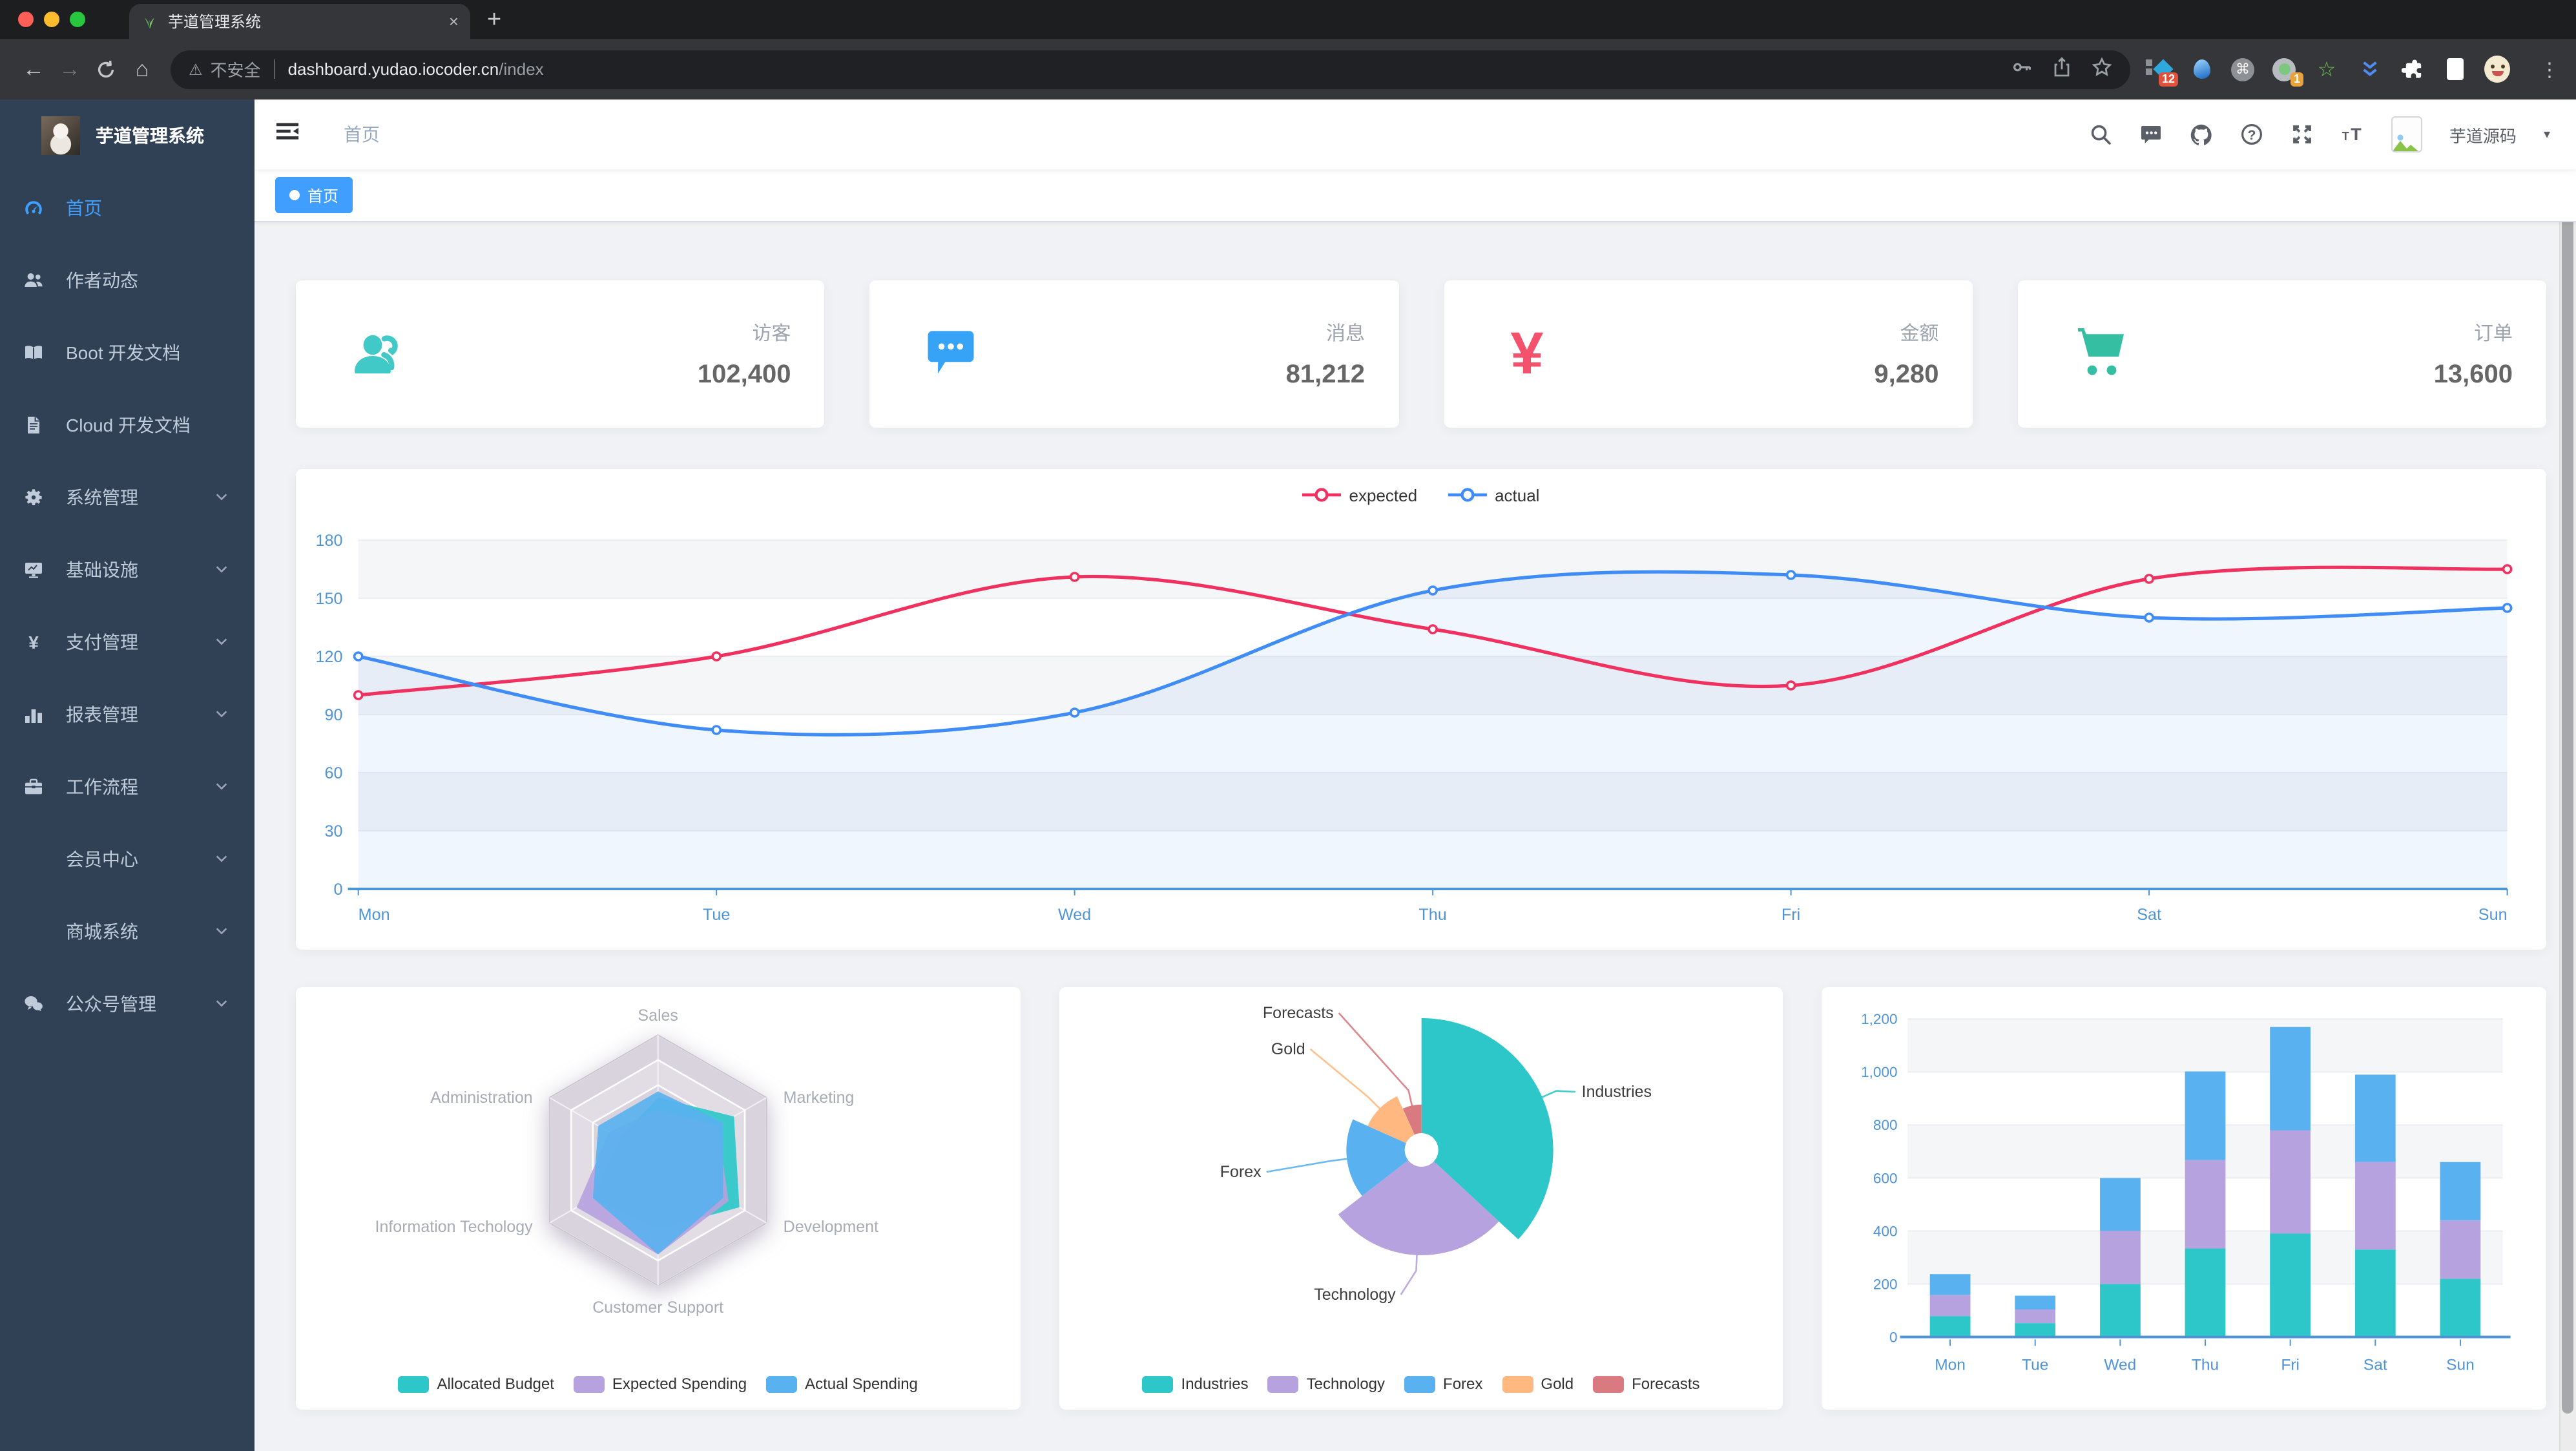 This screenshot has width=2576, height=1451. Describe the element at coordinates (142, 68) in the screenshot. I see `home-button: ⌂` at that location.